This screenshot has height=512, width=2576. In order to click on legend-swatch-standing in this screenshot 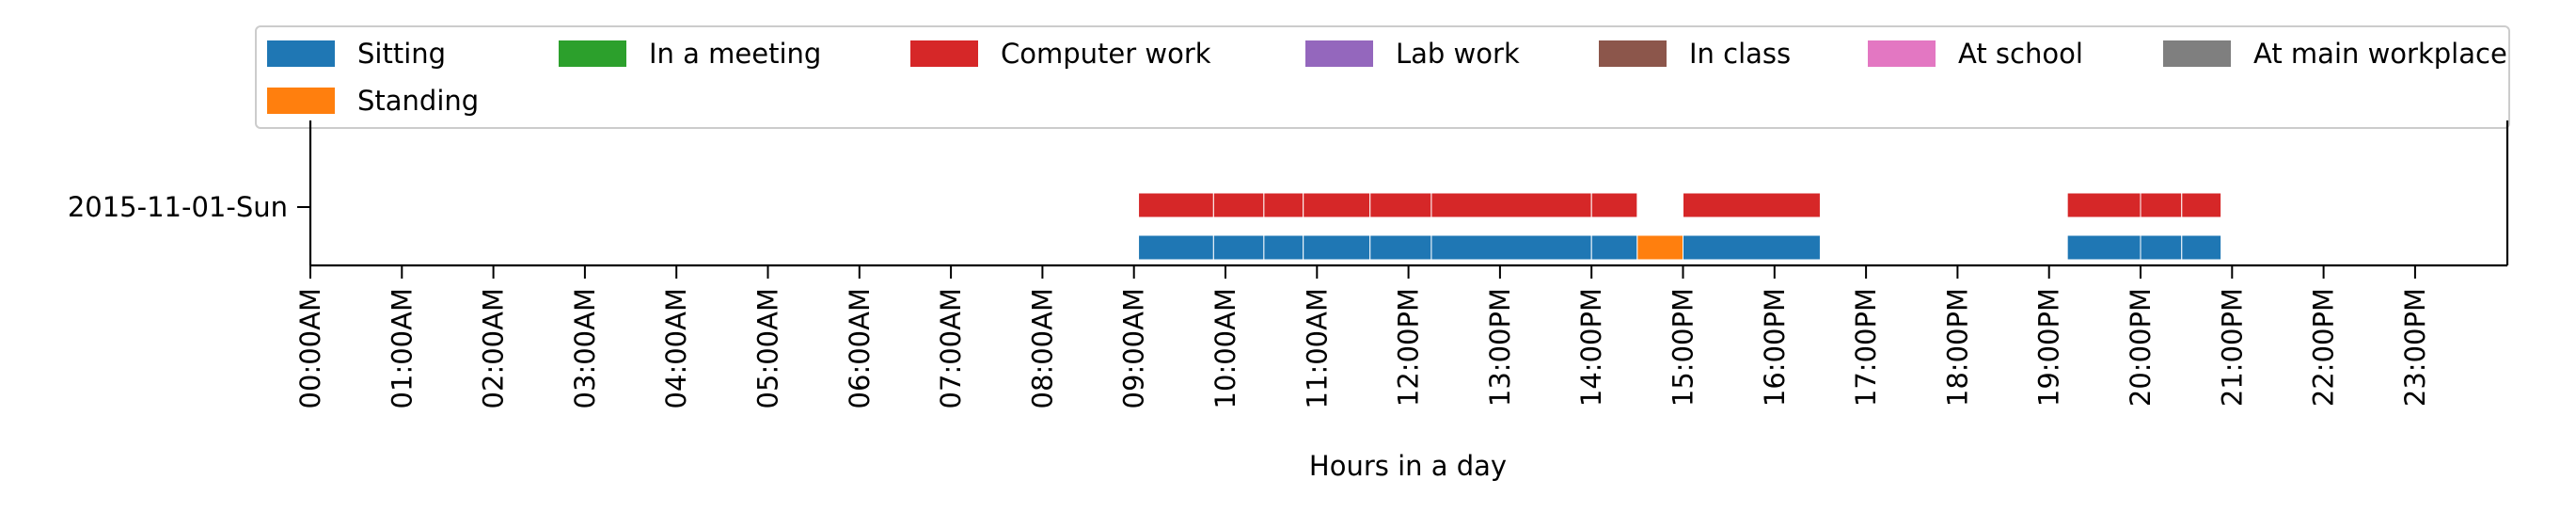, I will do `click(301, 101)`.